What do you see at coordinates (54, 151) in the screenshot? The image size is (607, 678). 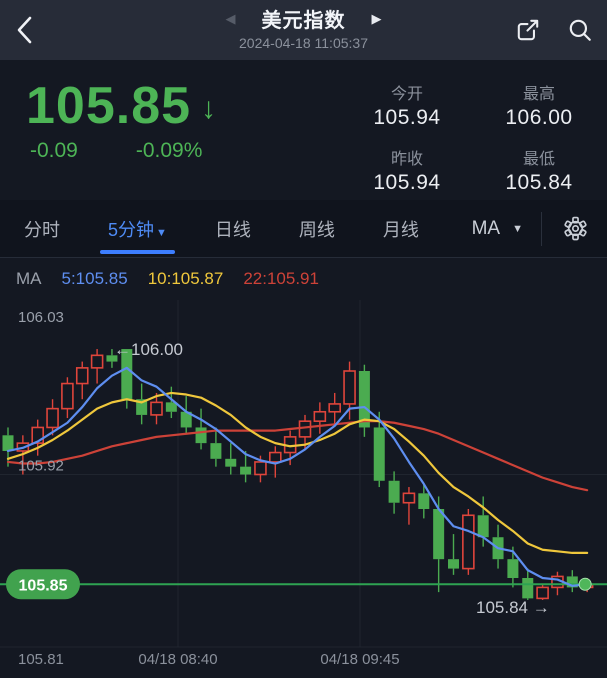 I see `price-change: -0.09` at bounding box center [54, 151].